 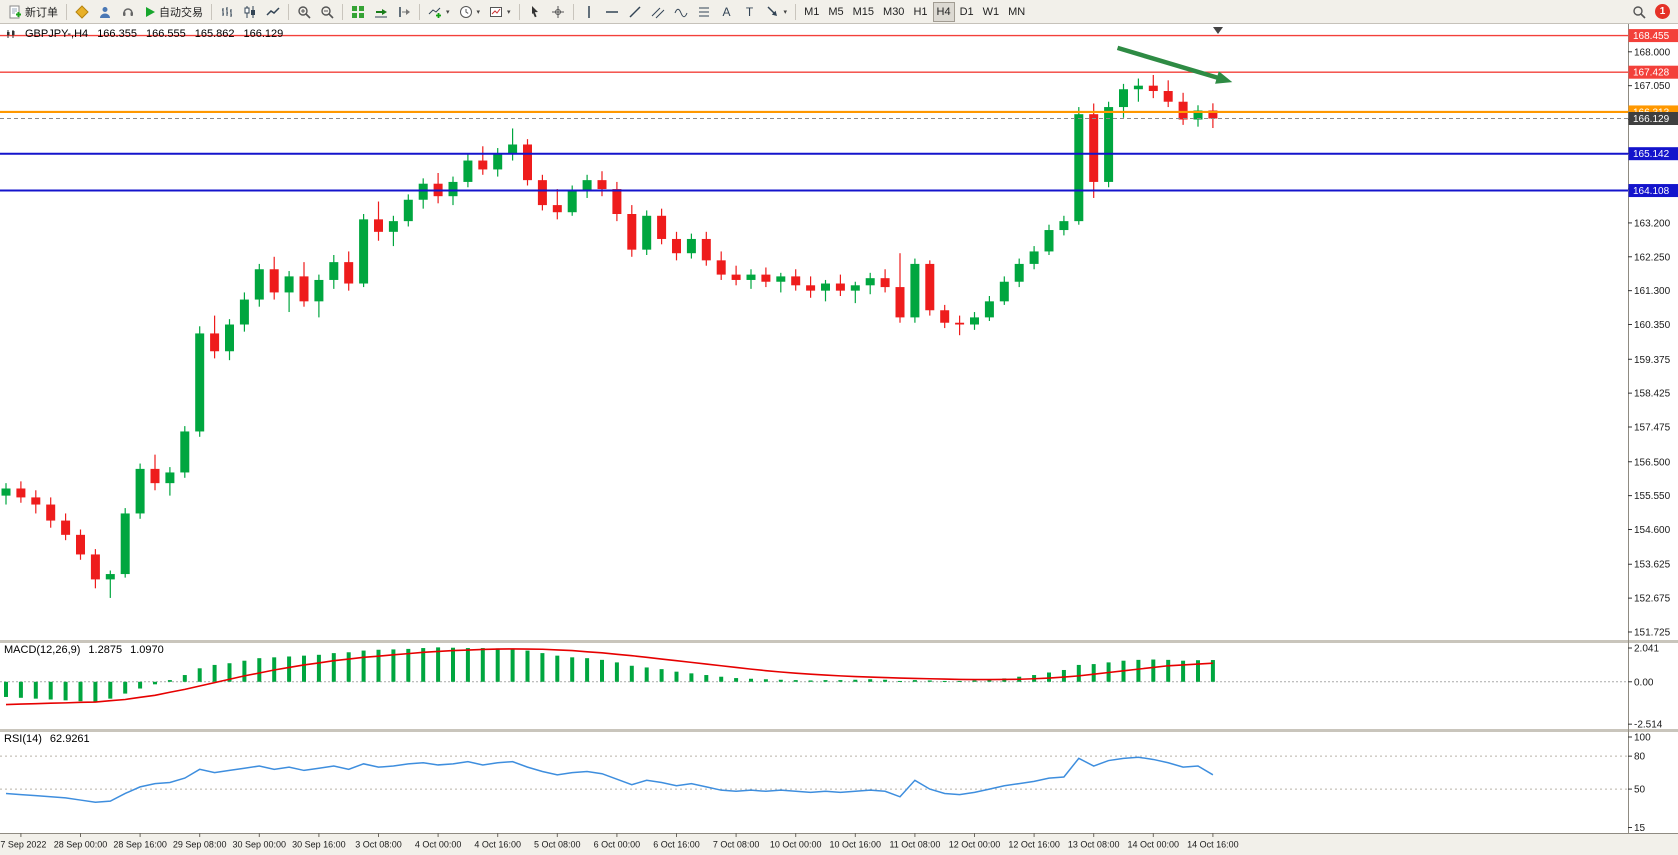 What do you see at coordinates (535, 12) in the screenshot?
I see `cursor-tool-button` at bounding box center [535, 12].